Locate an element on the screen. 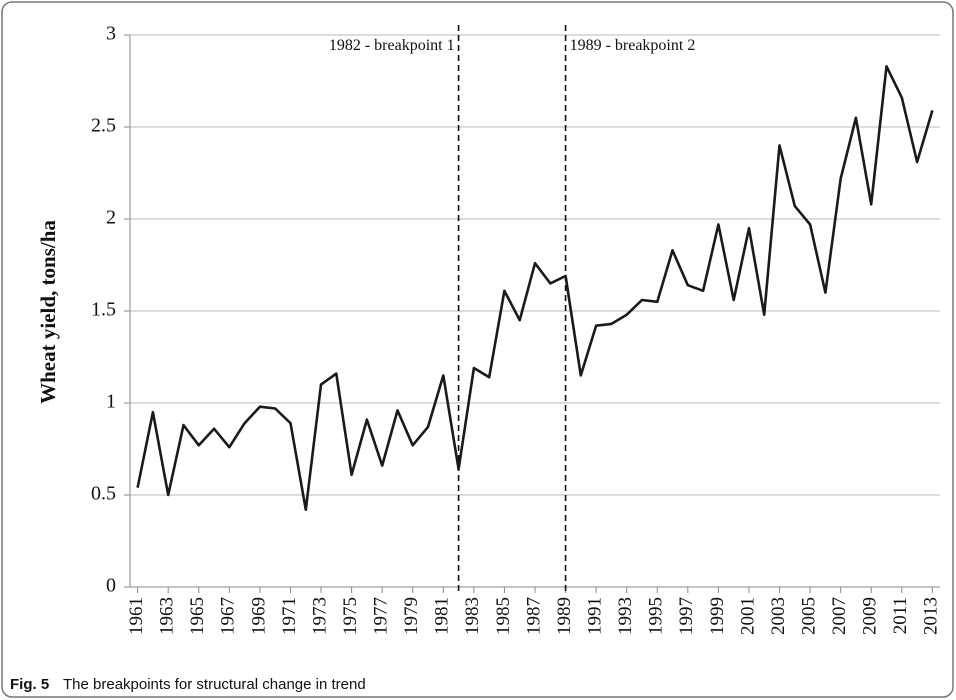 The height and width of the screenshot is (700, 956). x-tick-label: 2001 is located at coordinates (747, 616).